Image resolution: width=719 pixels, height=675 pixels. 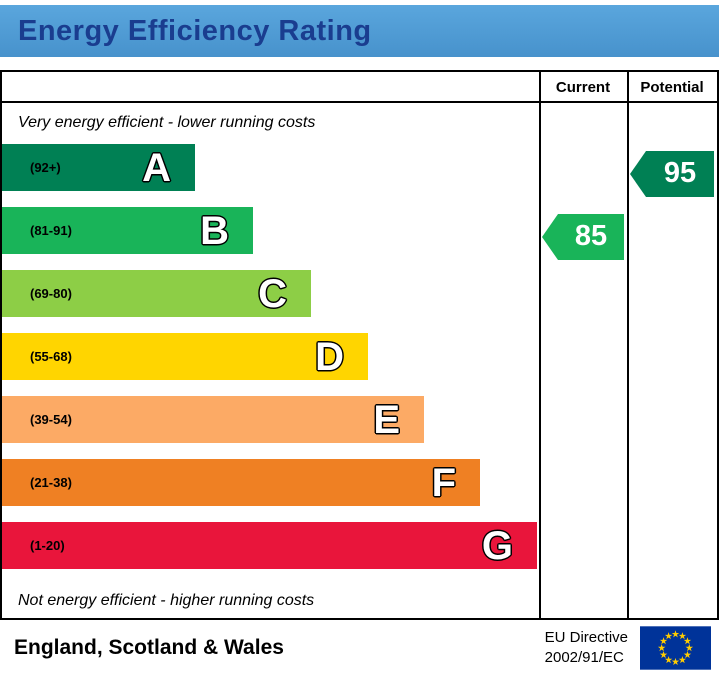 I want to click on current-value: 85, so click(x=591, y=236).